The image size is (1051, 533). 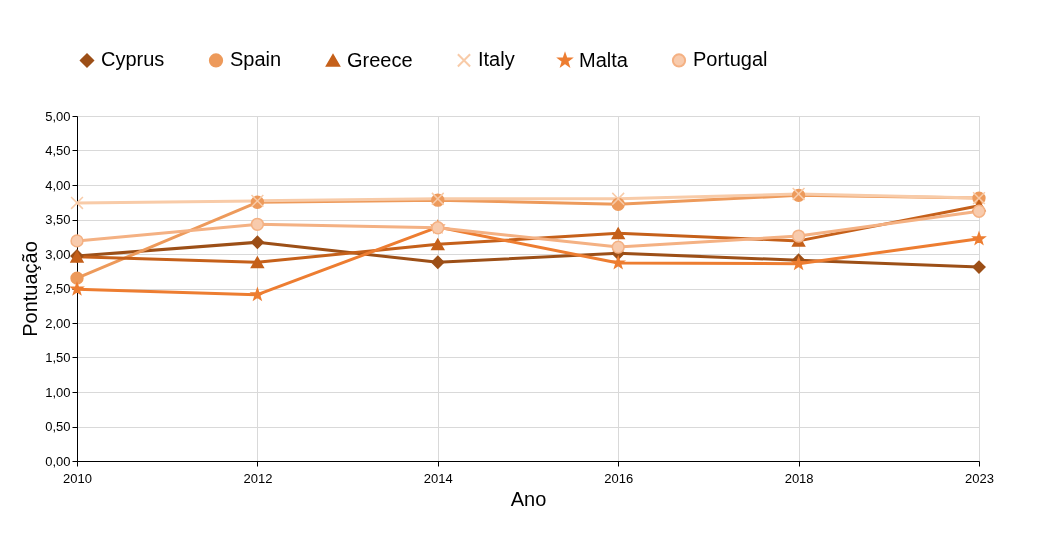 I want to click on y-tick-label: 1,00, so click(x=58, y=392).